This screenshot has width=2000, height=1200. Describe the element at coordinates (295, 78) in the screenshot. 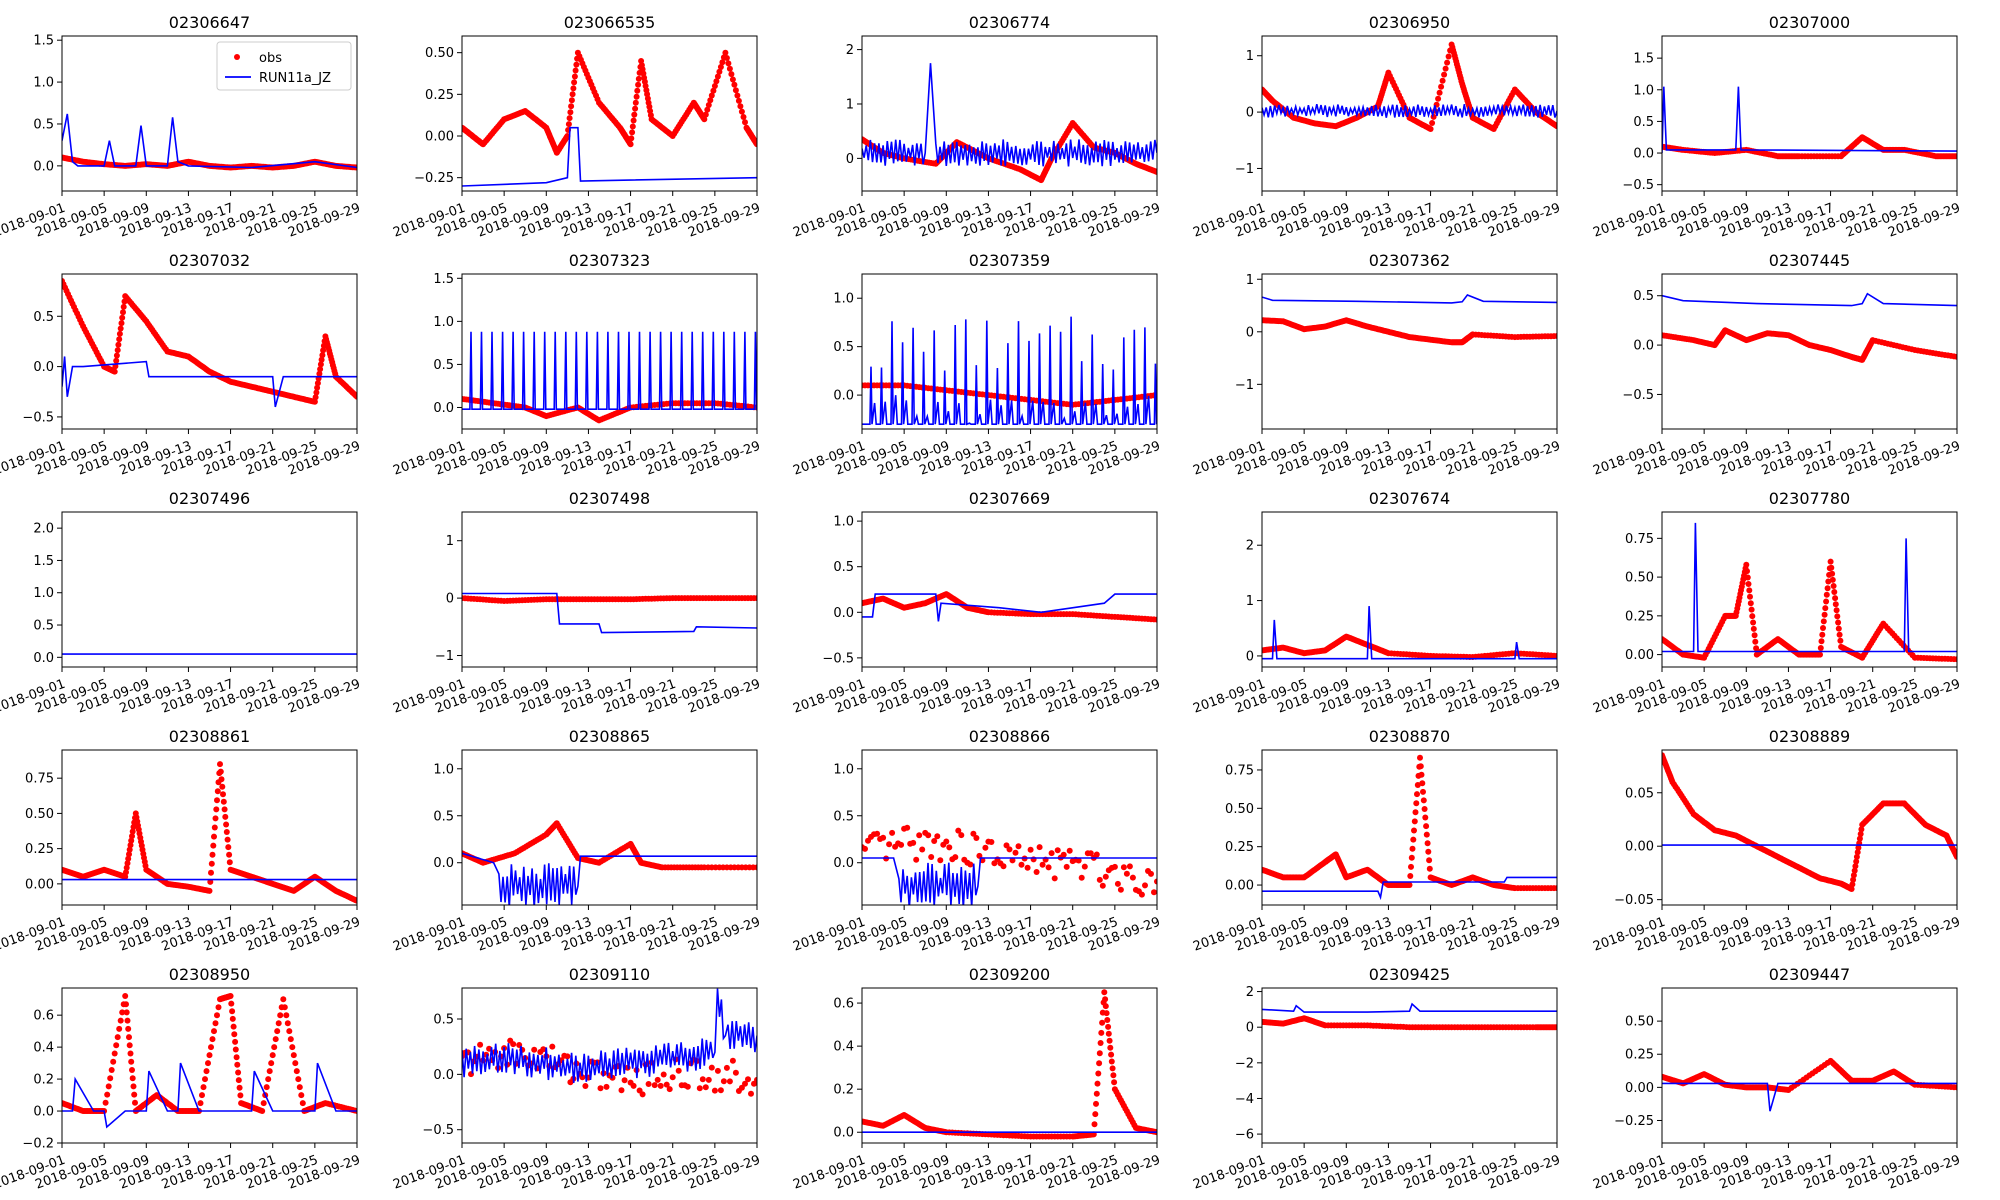

I see `legend-label-model: RUN11a_JZ` at that location.